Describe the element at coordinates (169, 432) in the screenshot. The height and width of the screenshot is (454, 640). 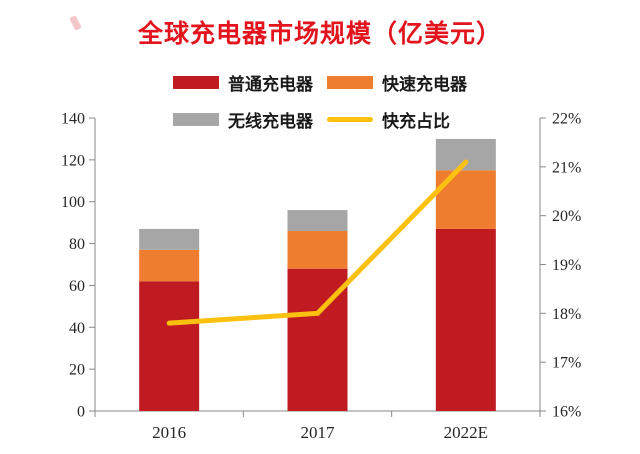
I see `category-label: 2016` at that location.